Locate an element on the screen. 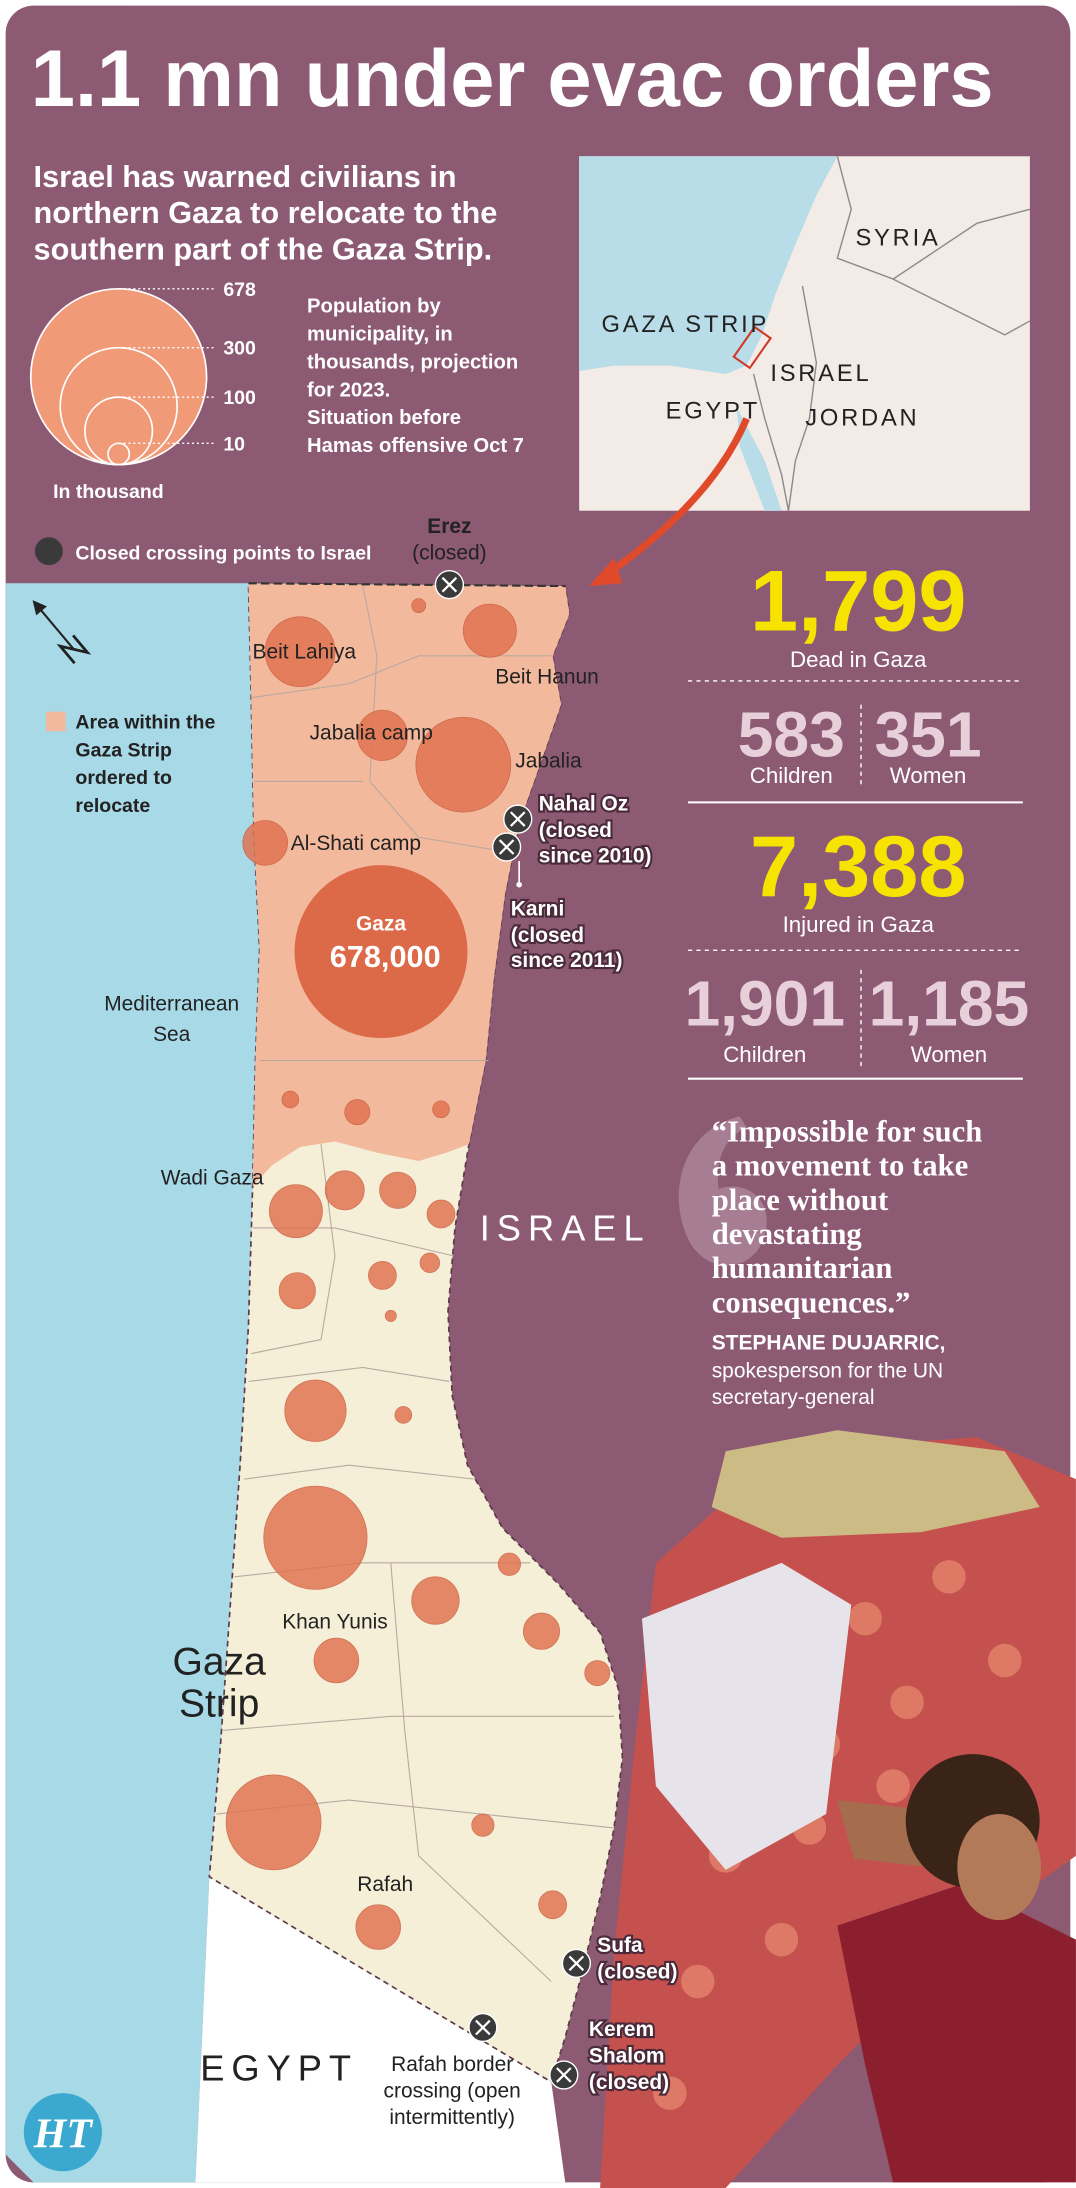  inset-map-label: SYRIA is located at coordinates (897, 239).